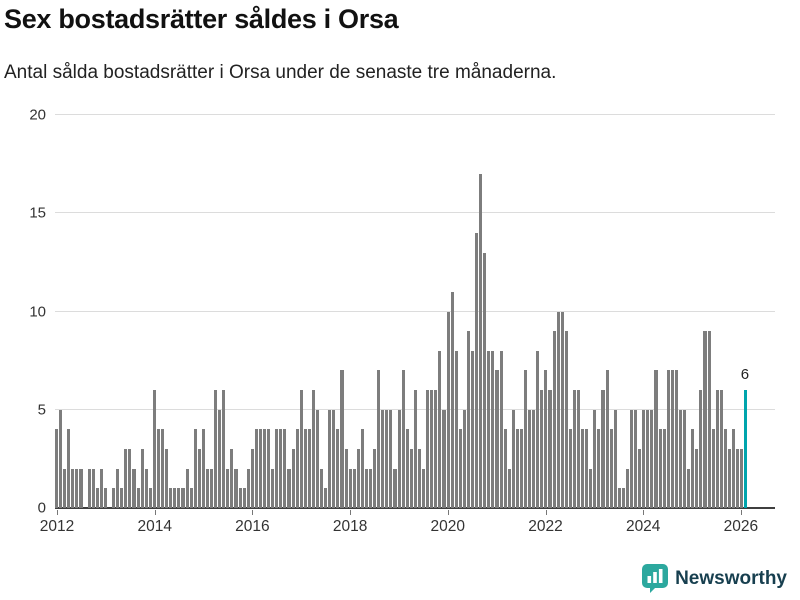 This screenshot has width=800, height=600. Describe the element at coordinates (731, 578) in the screenshot. I see `newsworthy-wordmark: Newsworthy` at that location.